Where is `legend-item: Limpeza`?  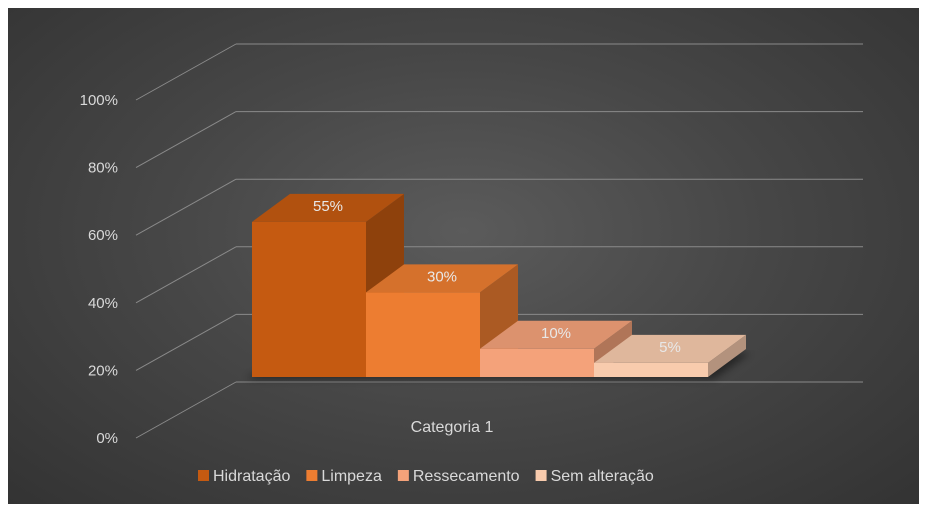
legend-item: Limpeza is located at coordinates (344, 476).